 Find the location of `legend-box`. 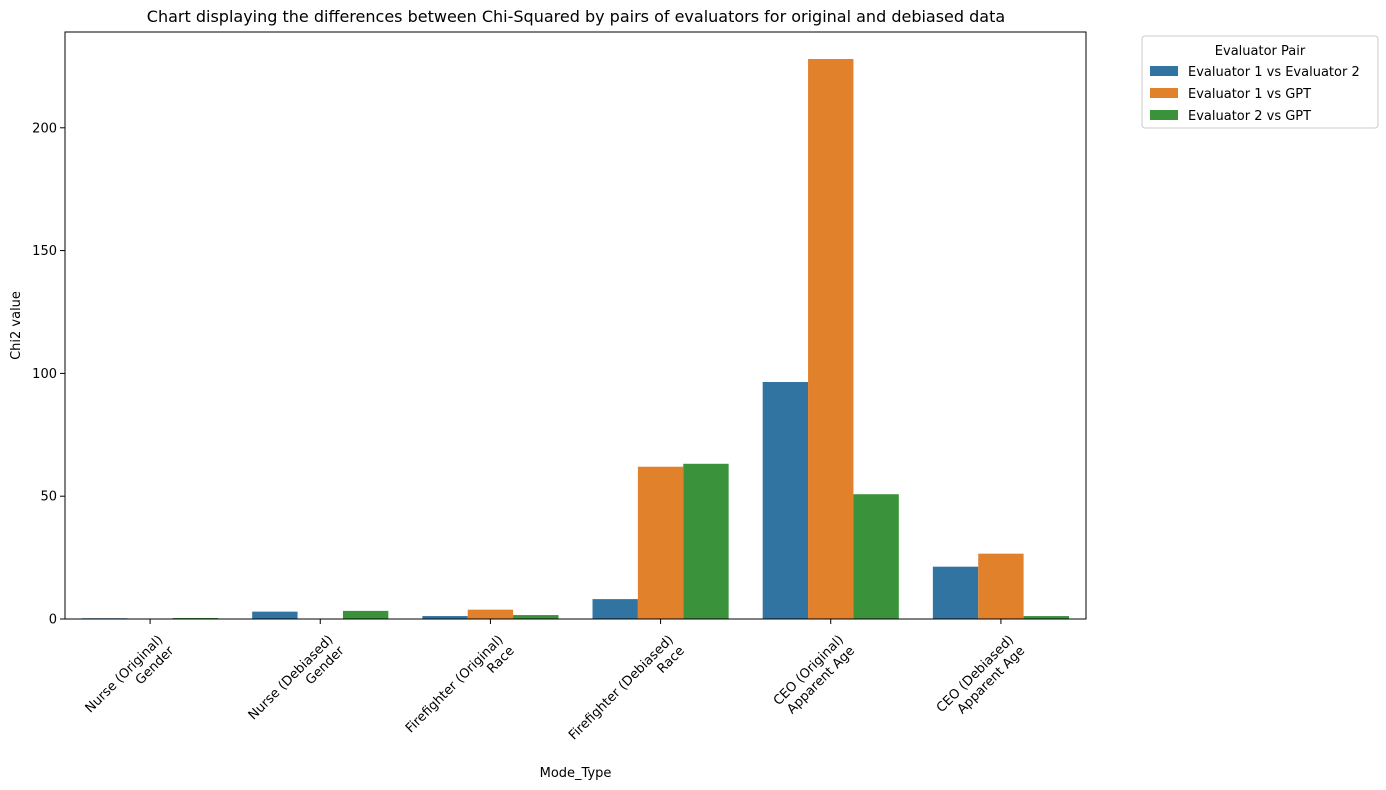

legend-box is located at coordinates (1260, 82).